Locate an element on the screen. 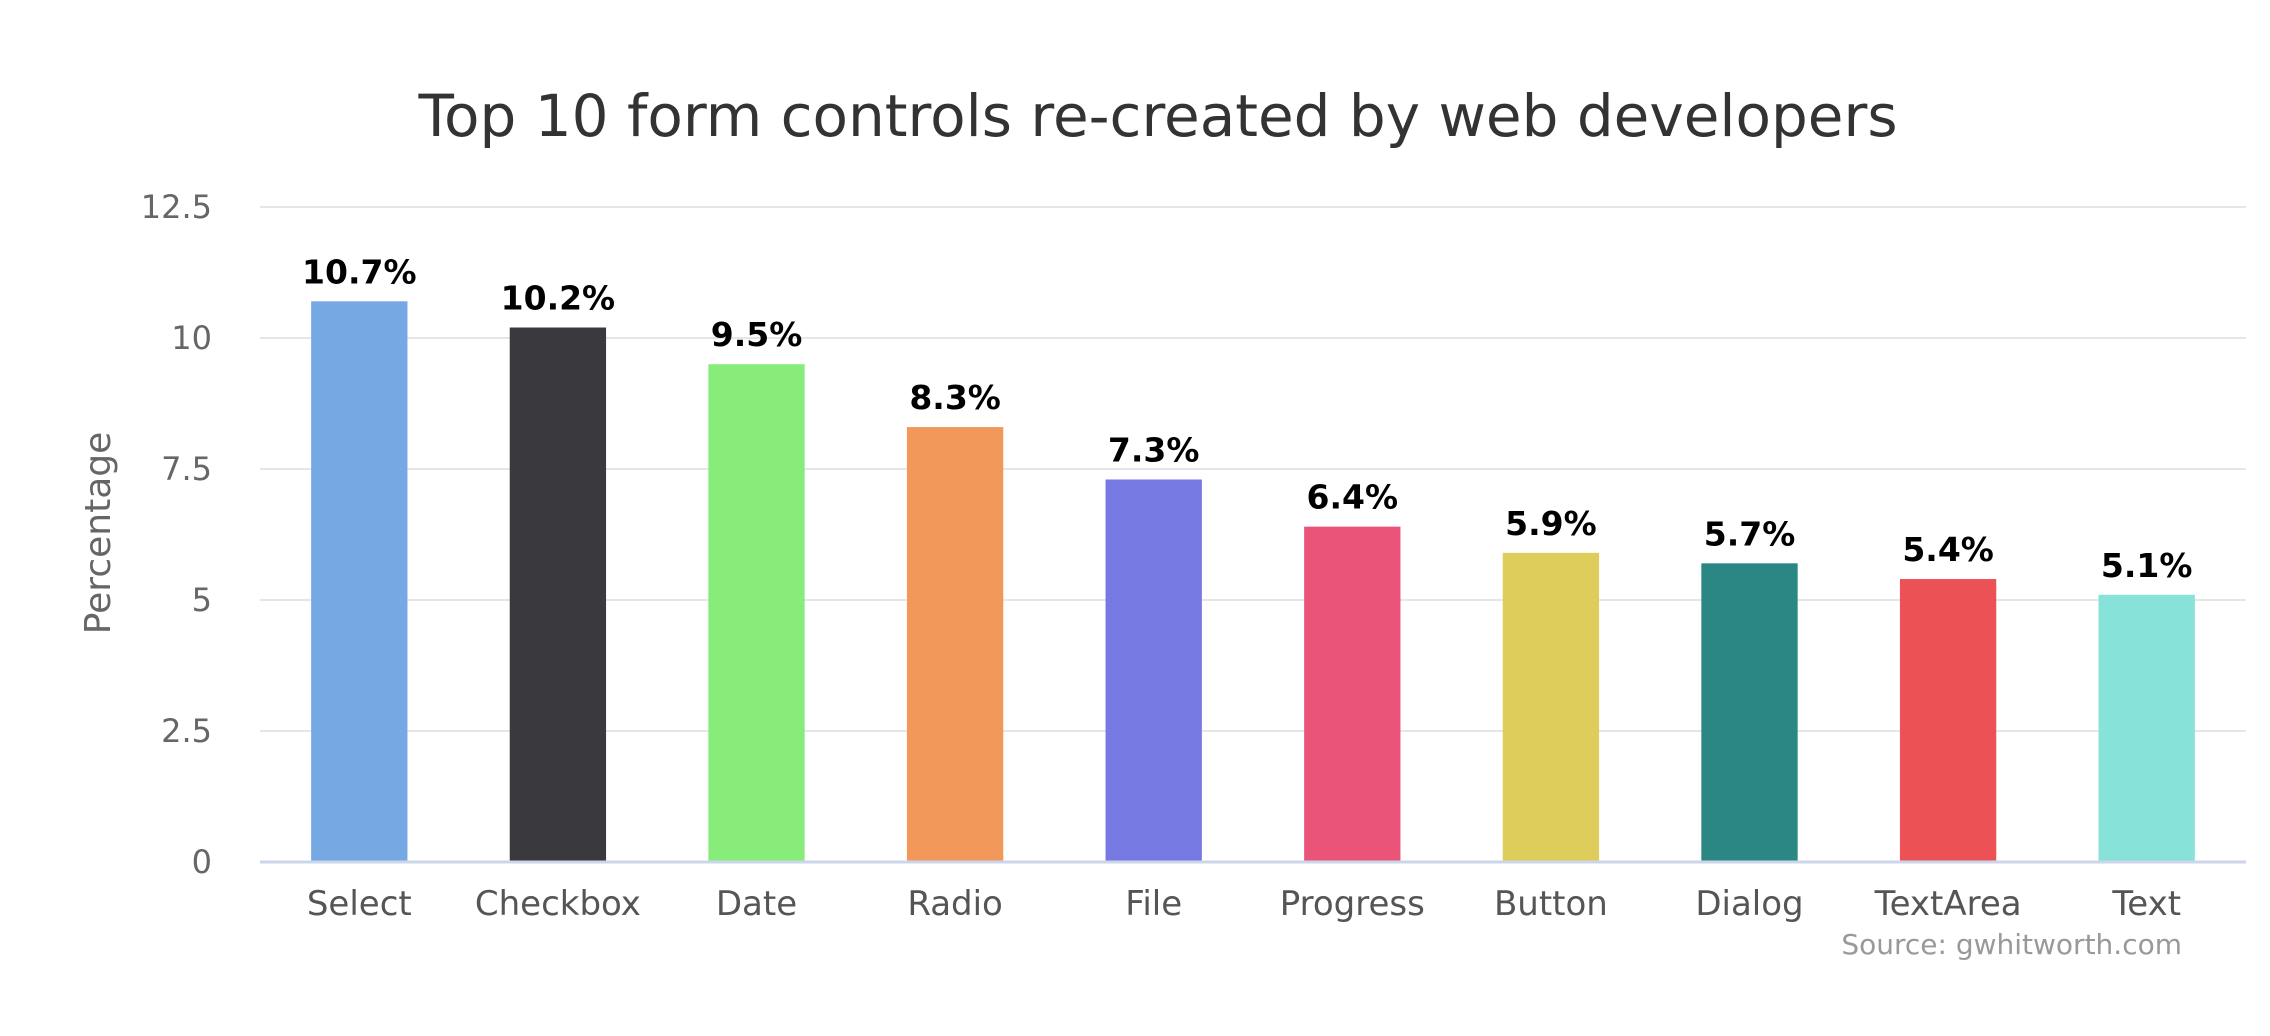 The width and height of the screenshot is (2270, 1036). bar-radio is located at coordinates (955, 644).